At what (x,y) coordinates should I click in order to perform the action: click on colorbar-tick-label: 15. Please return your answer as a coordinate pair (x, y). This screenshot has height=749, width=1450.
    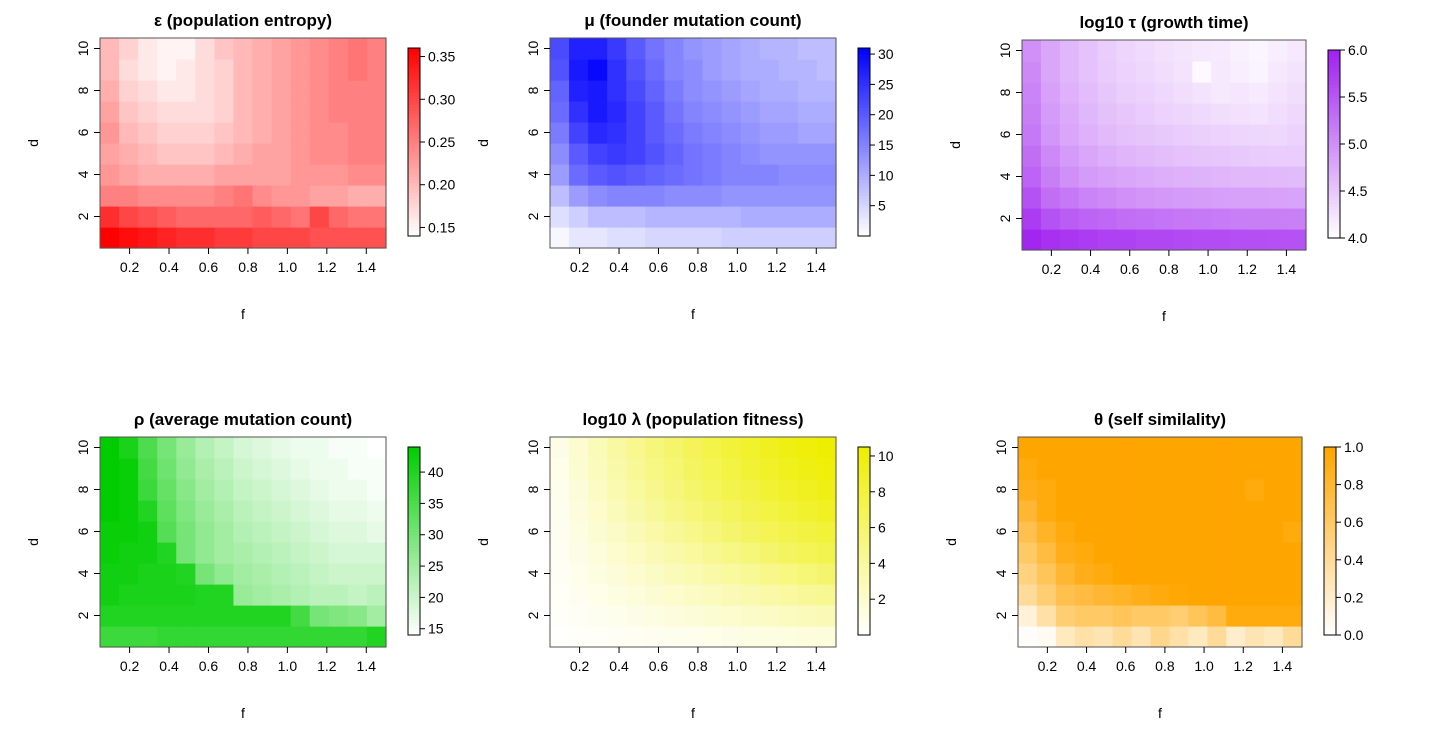
    Looking at the image, I should click on (436, 629).